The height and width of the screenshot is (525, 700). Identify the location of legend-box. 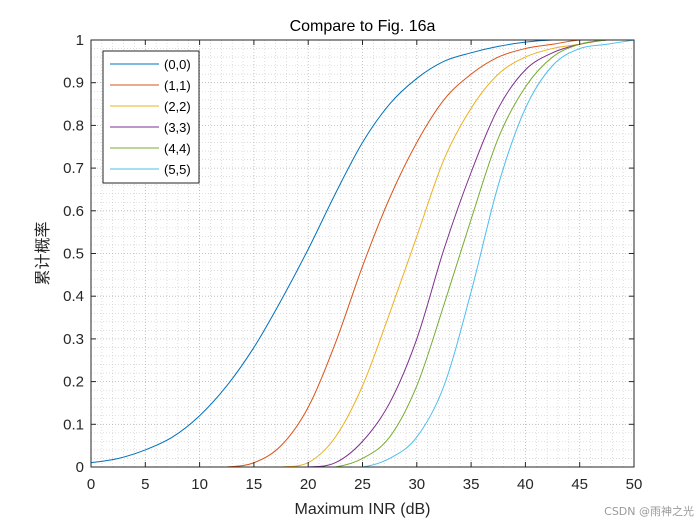
(151, 117).